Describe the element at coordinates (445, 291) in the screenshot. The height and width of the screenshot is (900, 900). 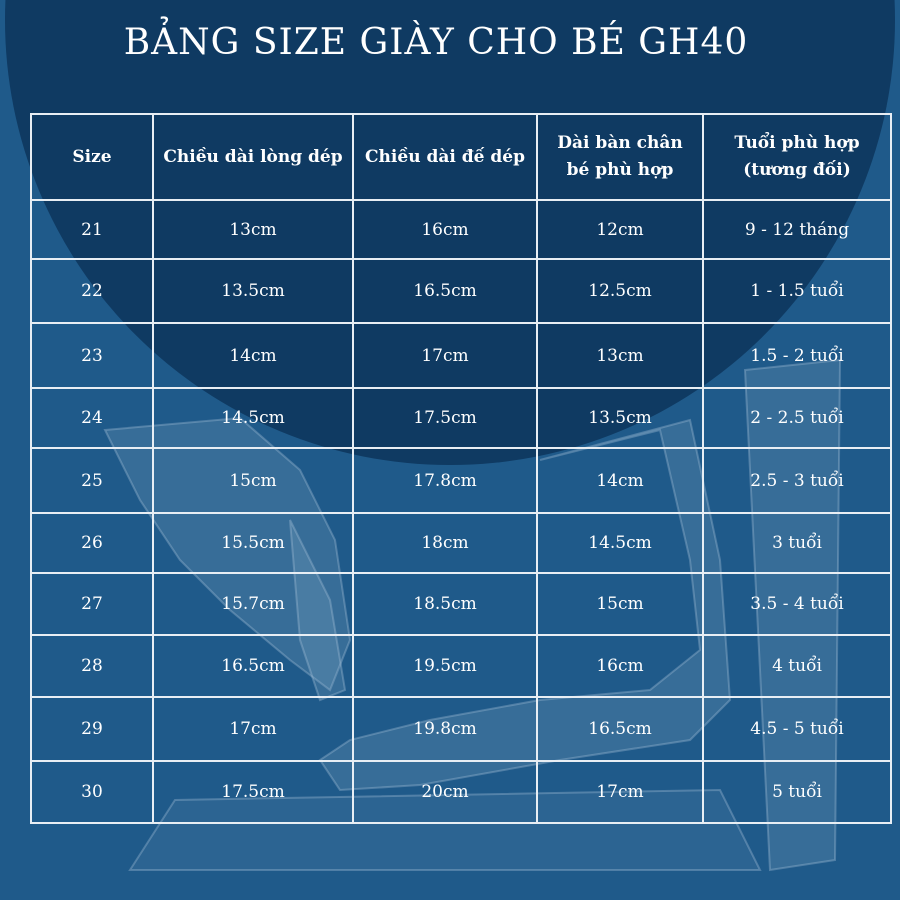
I see `cell-sole-length: 16.5cm` at that location.